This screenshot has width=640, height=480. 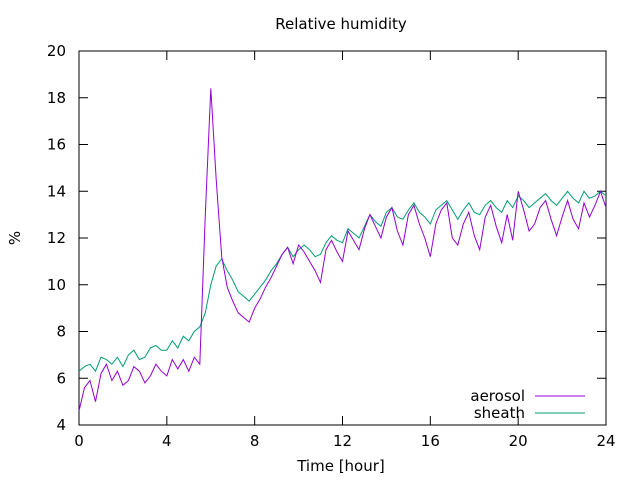 What do you see at coordinates (79, 441) in the screenshot?
I see `x-tick-label: 0` at bounding box center [79, 441].